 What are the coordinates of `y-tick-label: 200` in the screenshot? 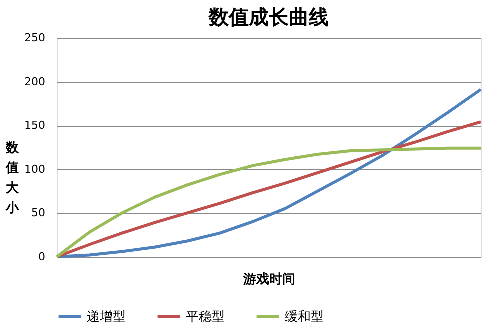 It's located at (35, 81).